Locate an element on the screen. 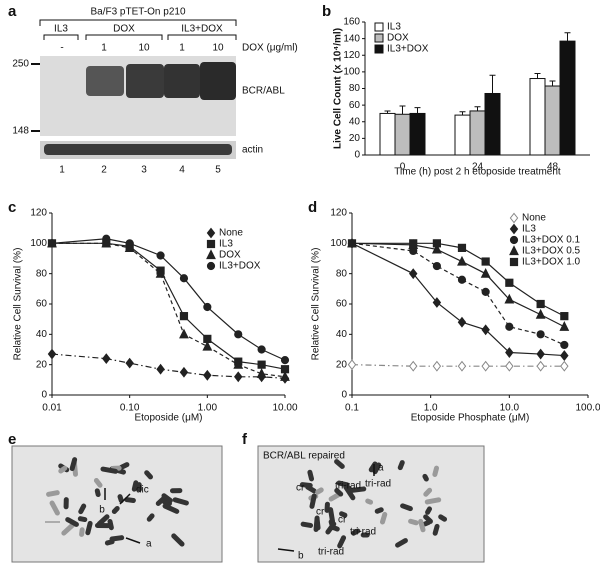 The width and height of the screenshot is (600, 568). panel-label: a is located at coordinates (12, 11).